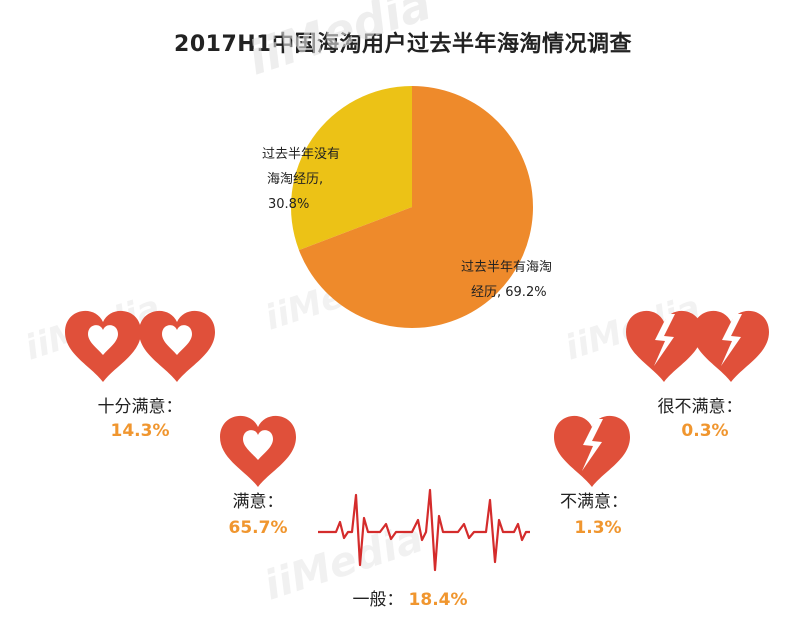 This screenshot has width=806, height=621. What do you see at coordinates (140, 431) in the screenshot?
I see `category-value-very-satisfied: 14.3%` at bounding box center [140, 431].